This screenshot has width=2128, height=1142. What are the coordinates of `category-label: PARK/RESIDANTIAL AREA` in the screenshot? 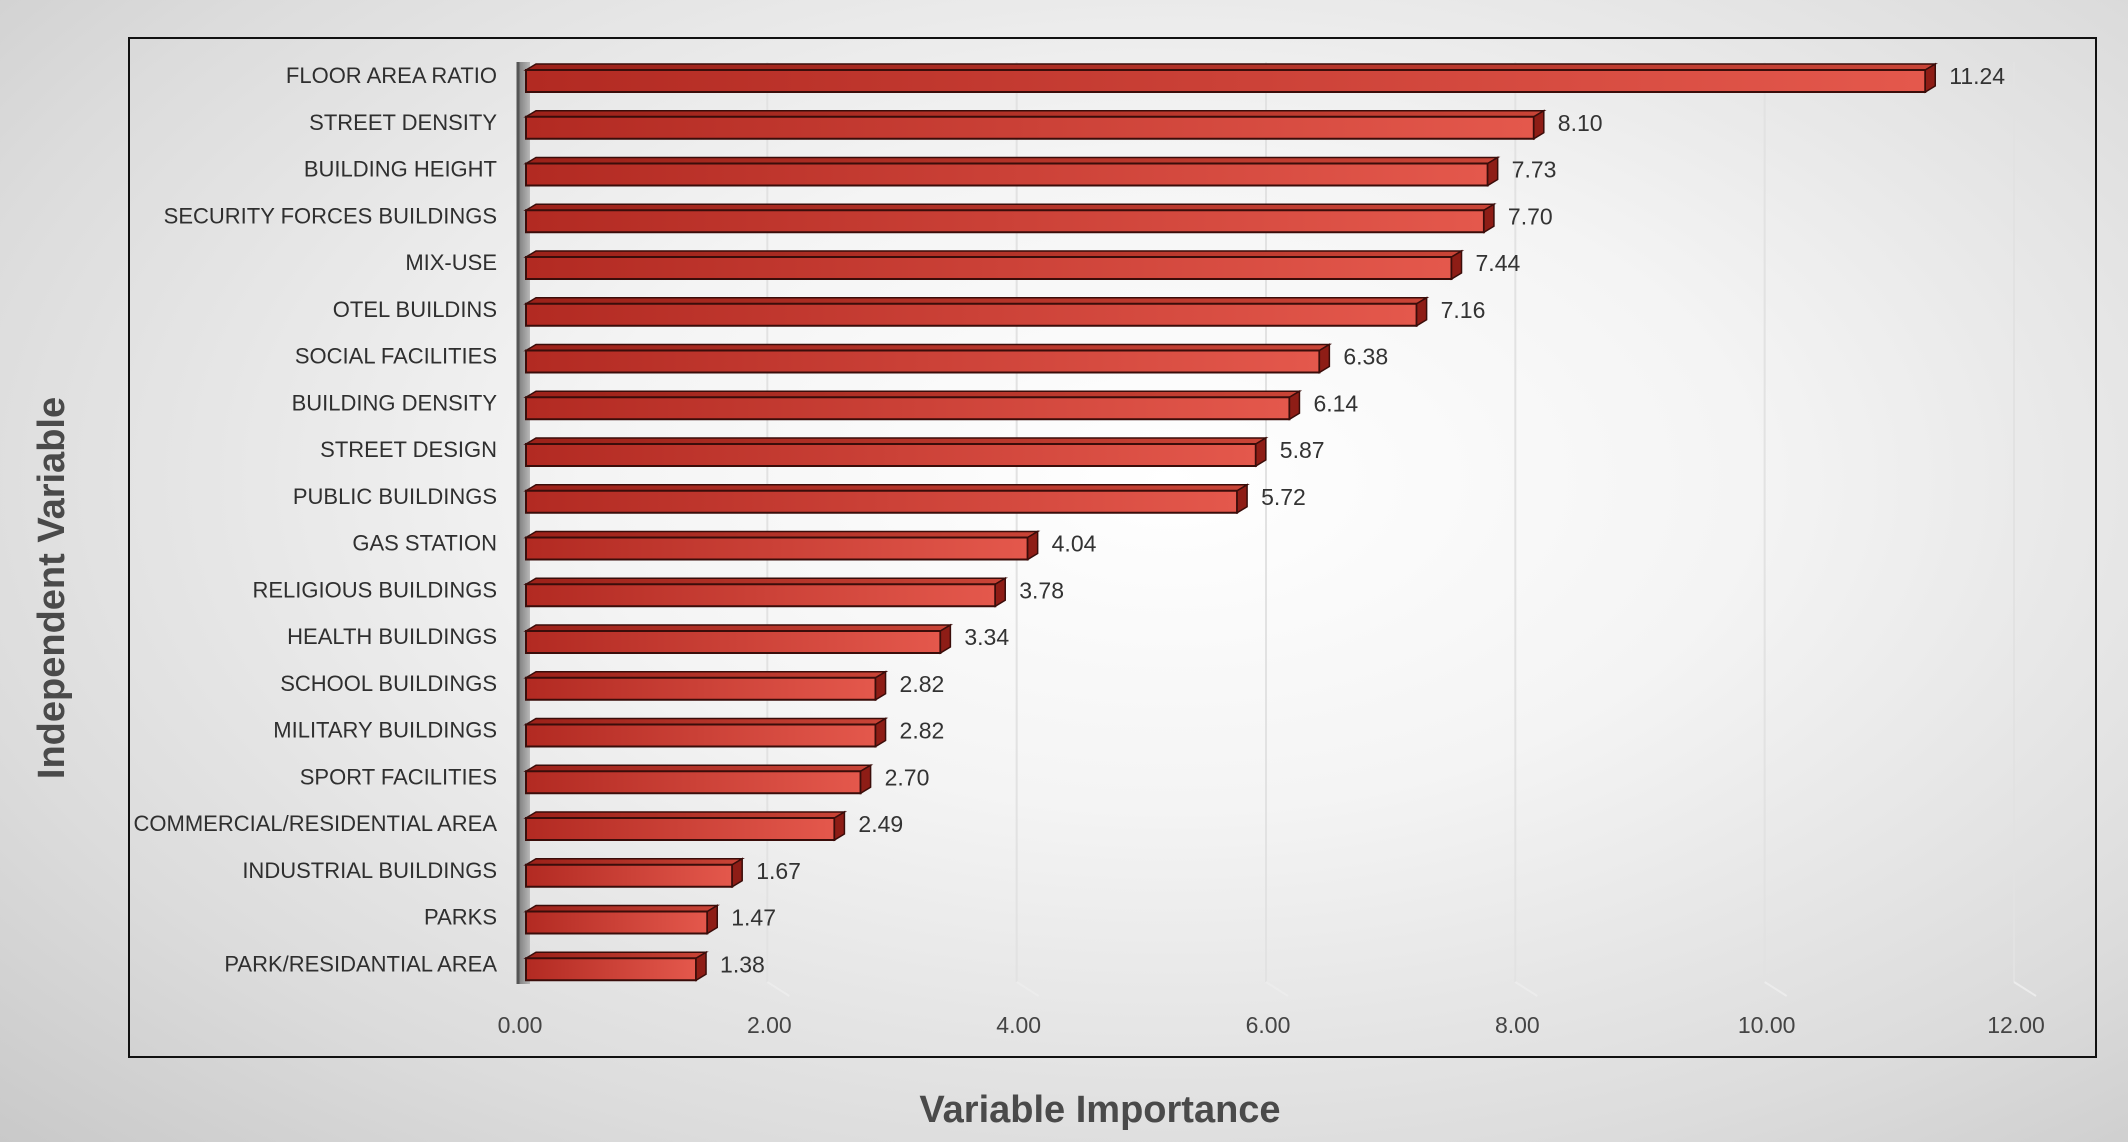 It's located at (360, 963).